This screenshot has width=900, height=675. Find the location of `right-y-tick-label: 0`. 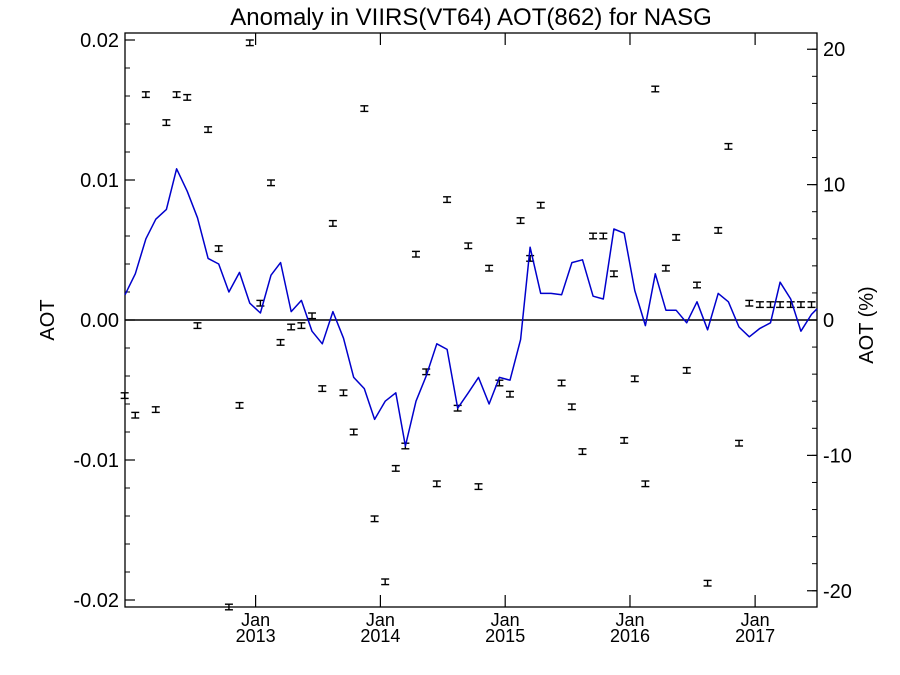

right-y-tick-label: 0 is located at coordinates (828, 321).